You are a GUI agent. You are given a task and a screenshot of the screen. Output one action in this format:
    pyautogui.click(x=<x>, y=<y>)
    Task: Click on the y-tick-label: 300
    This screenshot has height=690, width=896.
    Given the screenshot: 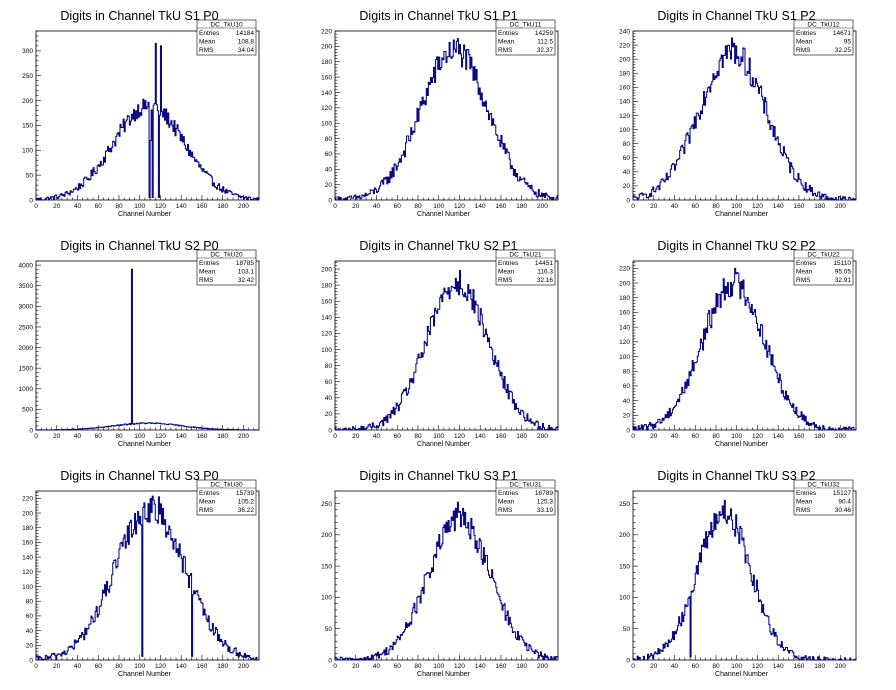 What is the action you would take?
    pyautogui.click(x=27, y=51)
    